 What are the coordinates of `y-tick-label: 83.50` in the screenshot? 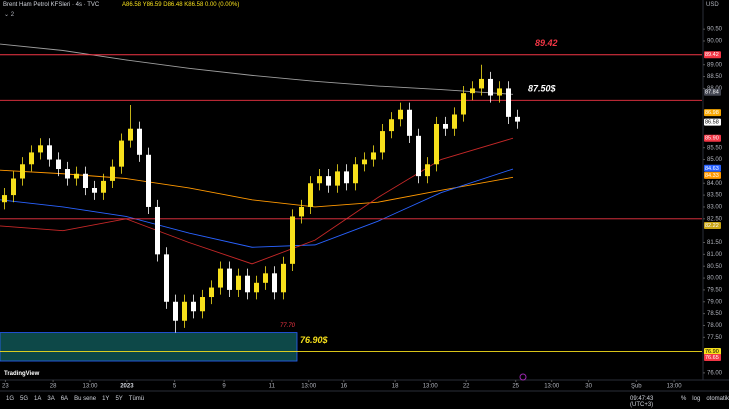 It's located at (715, 196).